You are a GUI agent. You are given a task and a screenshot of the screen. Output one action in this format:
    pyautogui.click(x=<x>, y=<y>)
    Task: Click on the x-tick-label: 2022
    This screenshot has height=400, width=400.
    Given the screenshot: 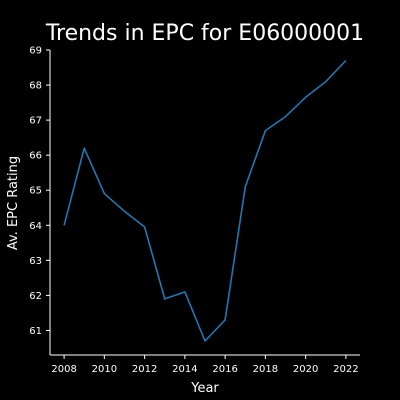 What is the action you would take?
    pyautogui.click(x=345, y=369)
    